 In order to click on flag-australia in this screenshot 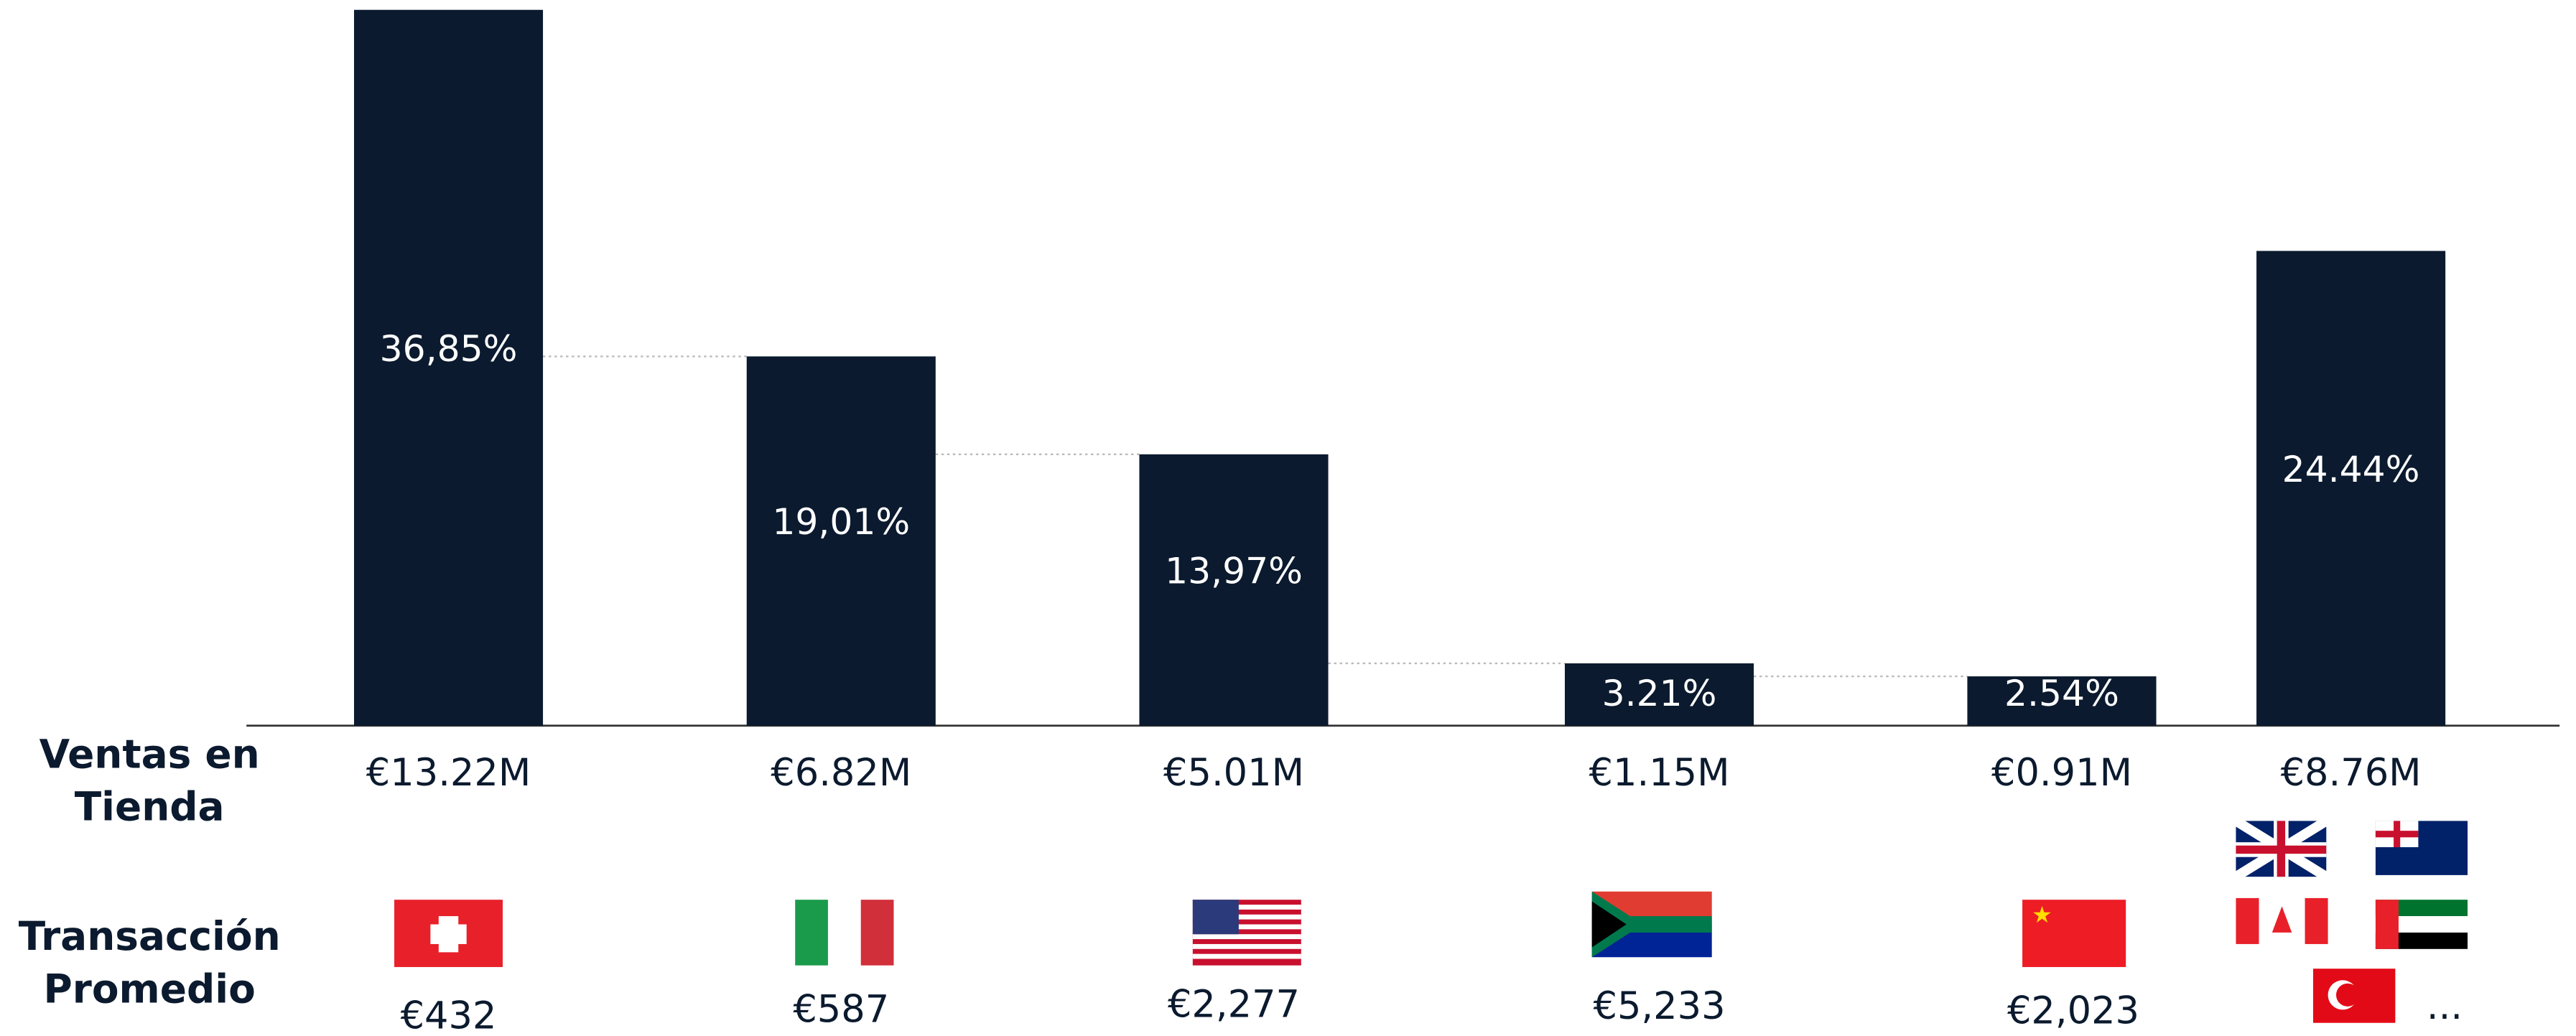, I will do `click(2421, 848)`.